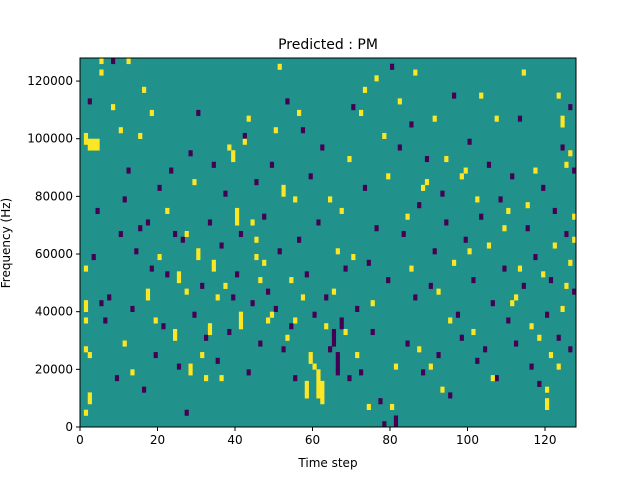 The image size is (640, 480). I want to click on x-tick-label: 20, so click(157, 440).